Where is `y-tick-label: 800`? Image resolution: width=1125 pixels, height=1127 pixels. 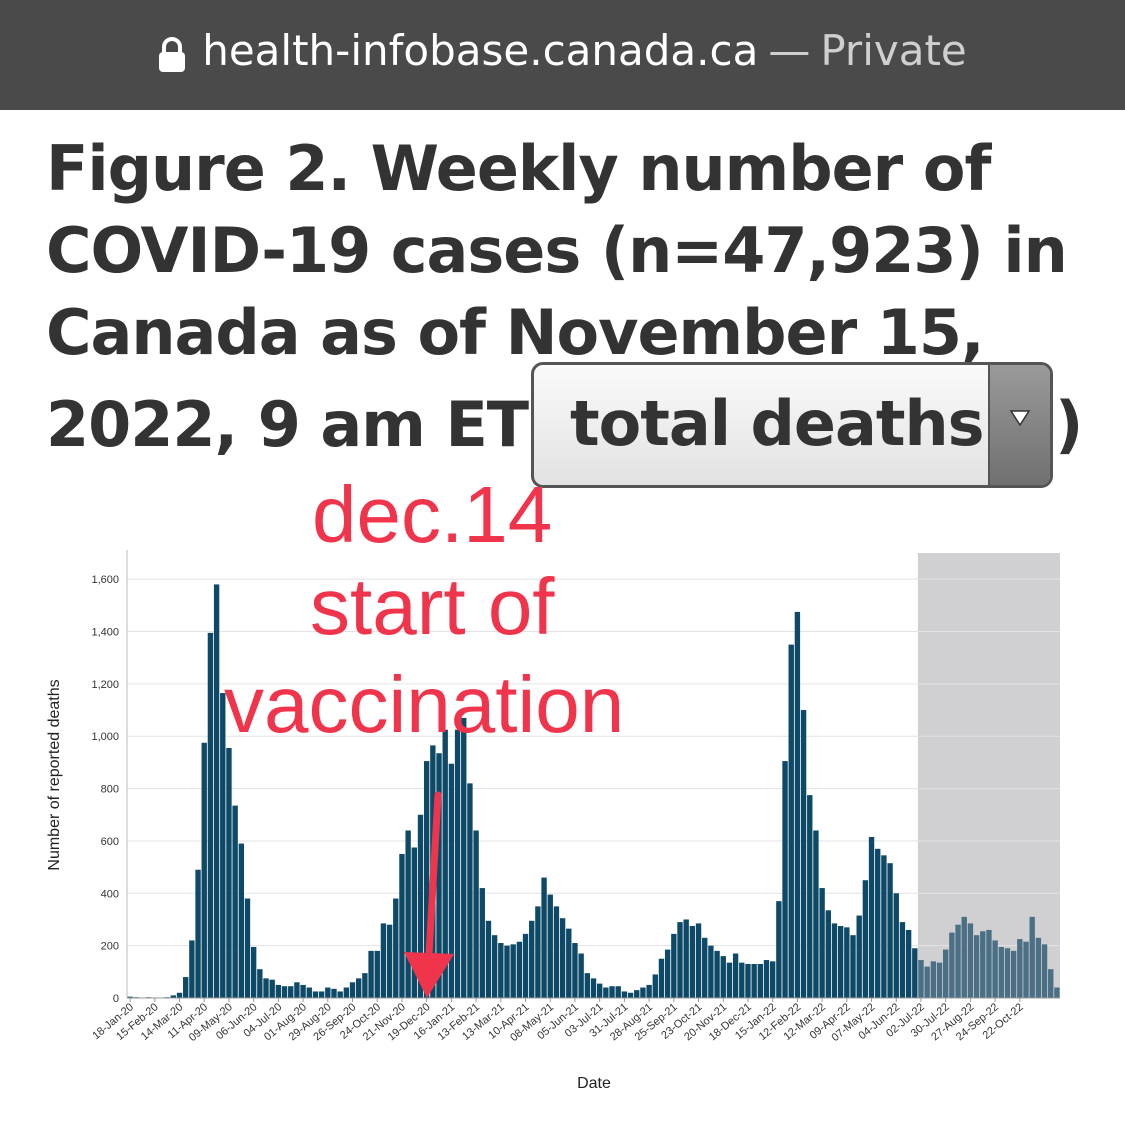 y-tick-label: 800 is located at coordinates (110, 790).